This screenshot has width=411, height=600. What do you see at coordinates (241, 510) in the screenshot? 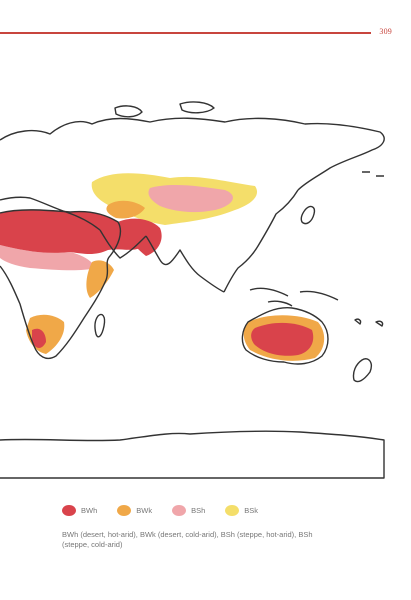
I see `legend-item-bsk: BSk` at bounding box center [241, 510].